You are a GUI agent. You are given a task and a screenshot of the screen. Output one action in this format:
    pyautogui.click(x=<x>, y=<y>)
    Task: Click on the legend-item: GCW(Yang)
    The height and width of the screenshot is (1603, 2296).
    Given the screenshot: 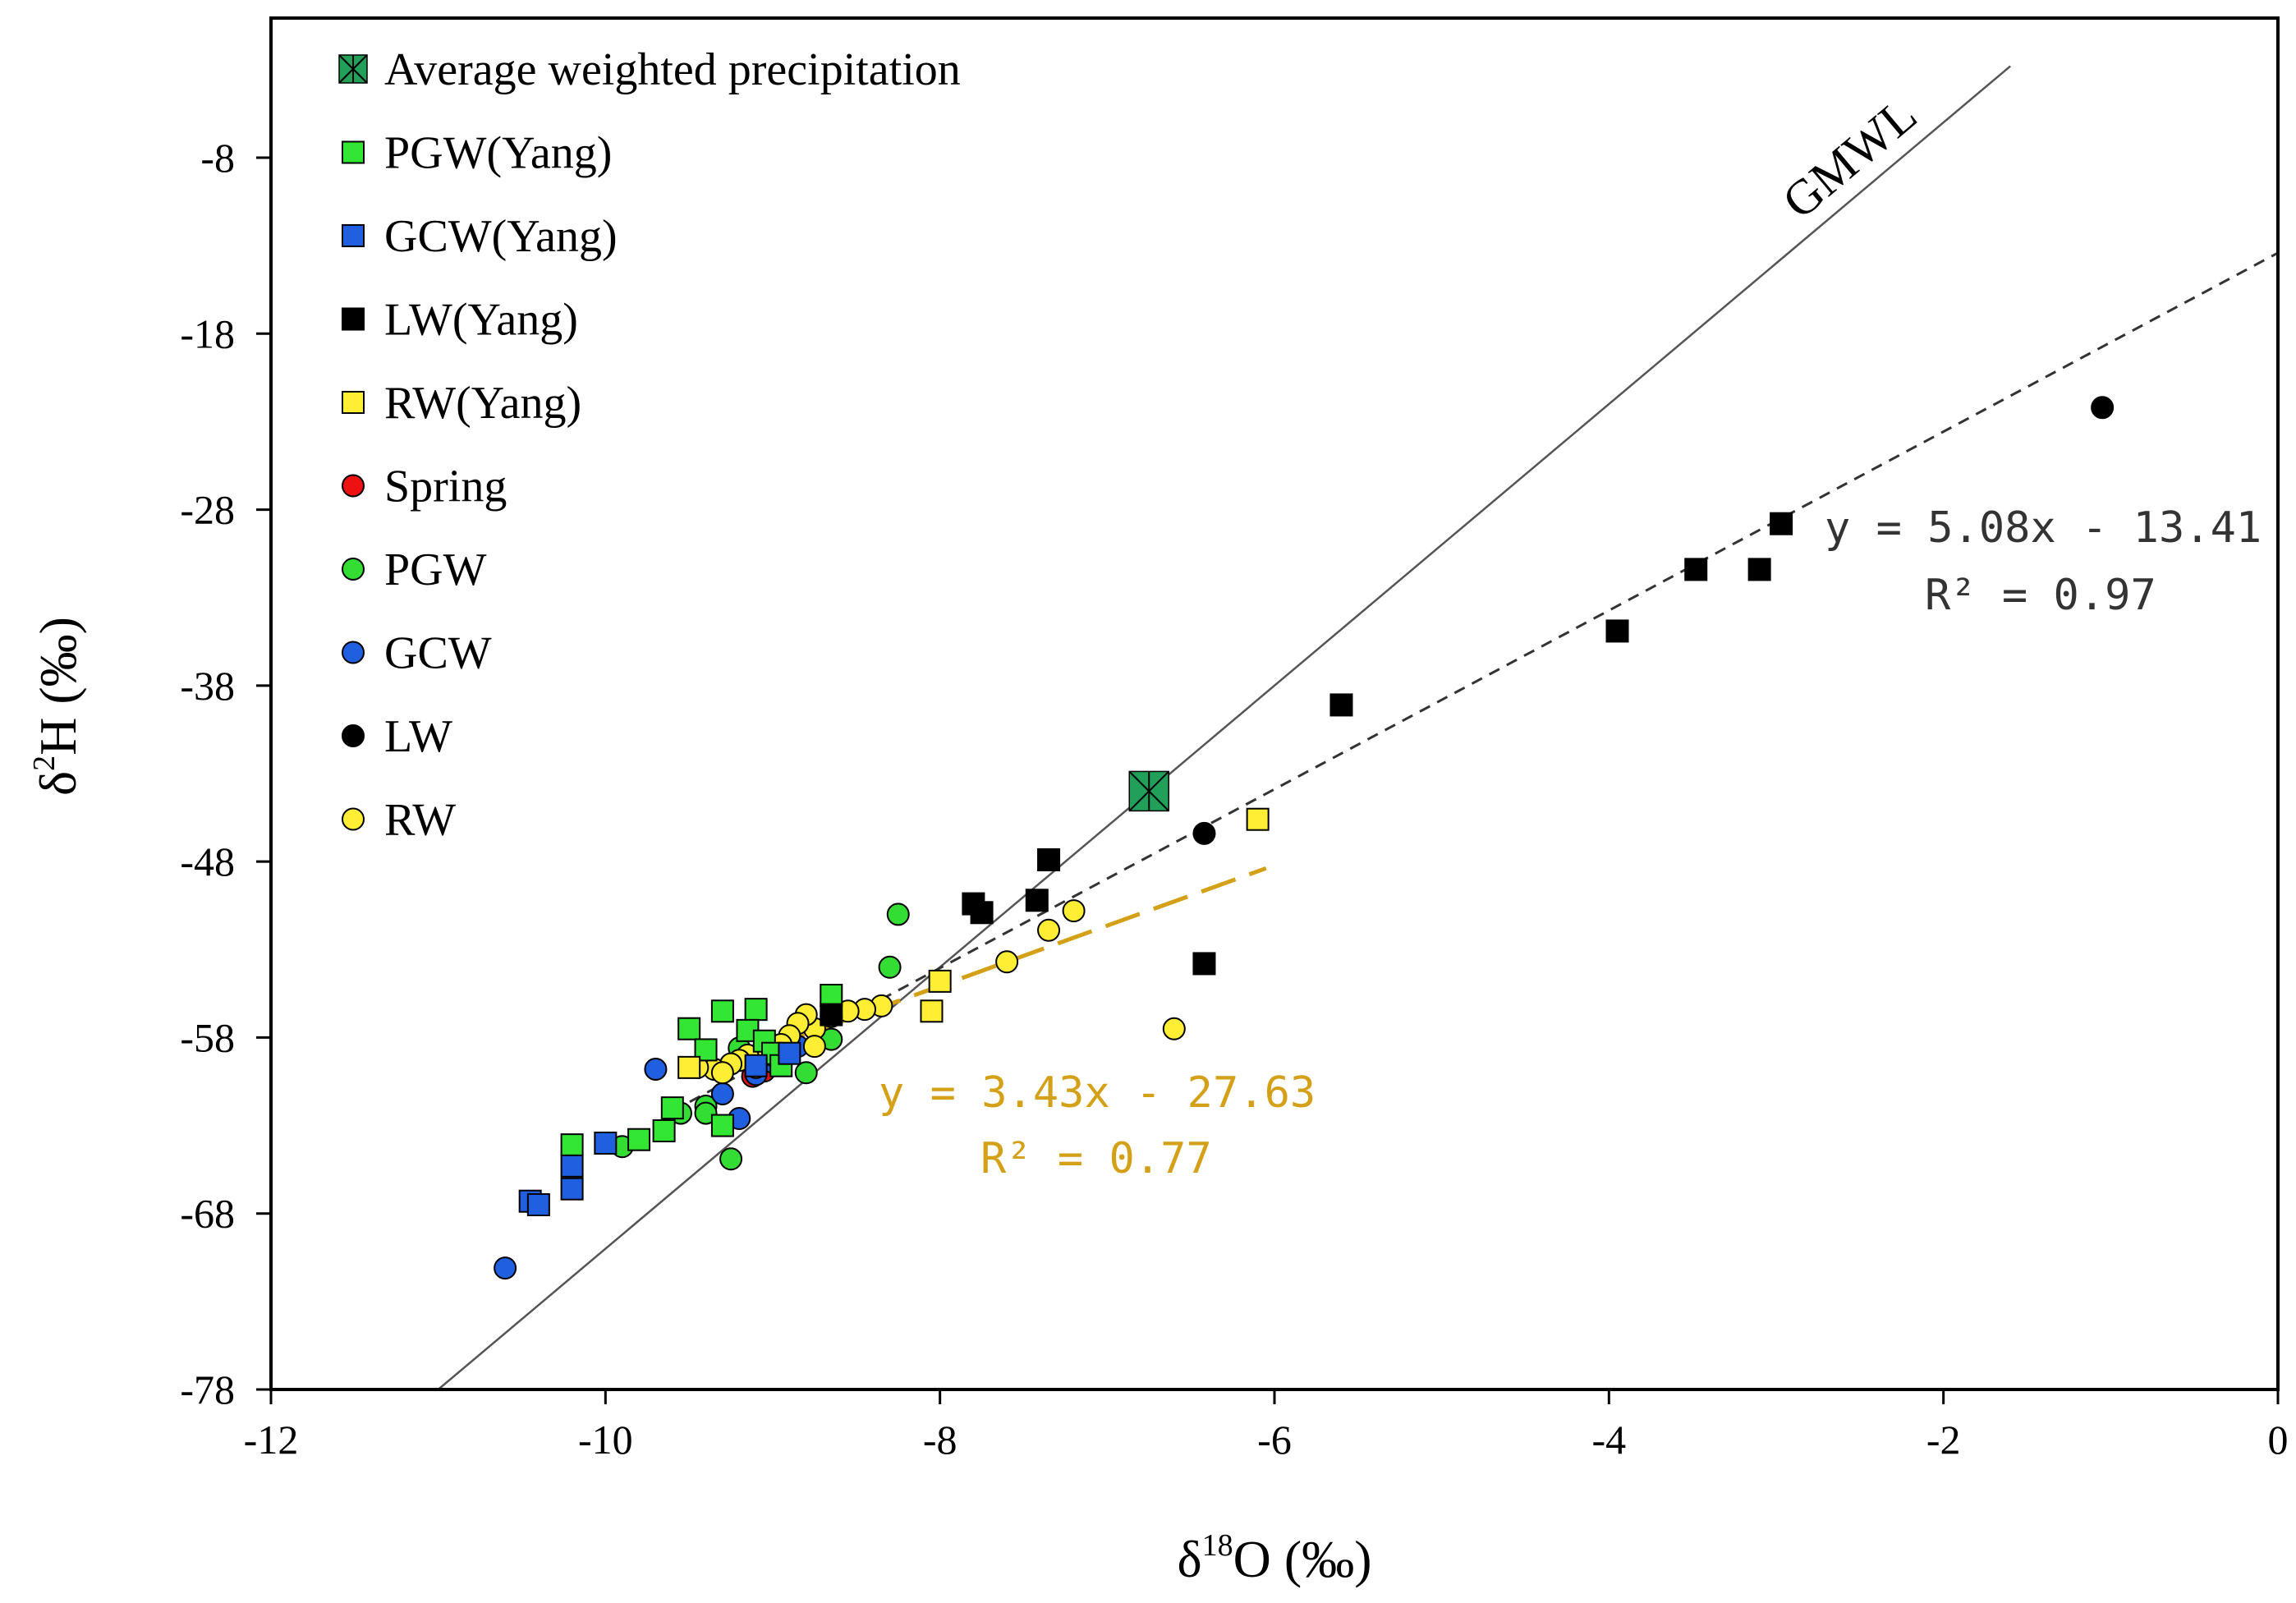 What is the action you would take?
    pyautogui.click(x=480, y=236)
    